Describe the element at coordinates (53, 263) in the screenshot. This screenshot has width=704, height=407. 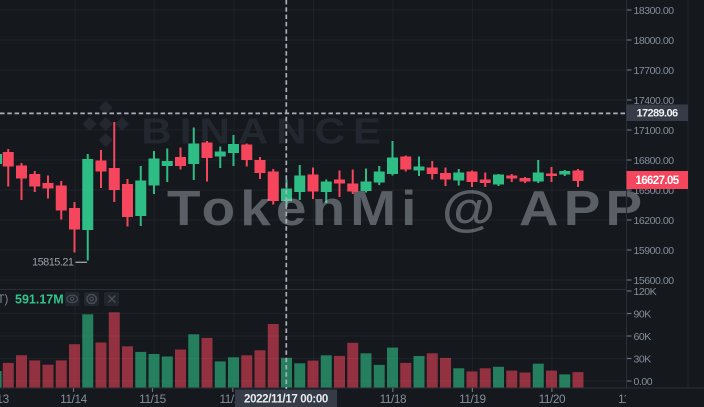
I see `svg-text: 15815.21` at that location.